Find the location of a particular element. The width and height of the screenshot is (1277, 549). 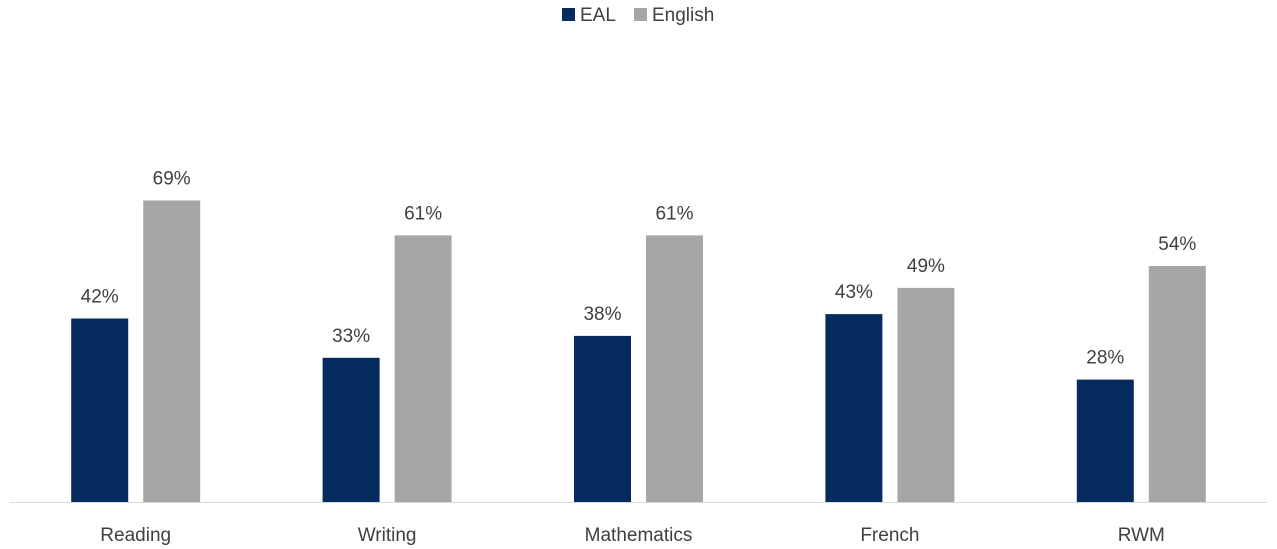

legend-swatch-eal is located at coordinates (568, 14).